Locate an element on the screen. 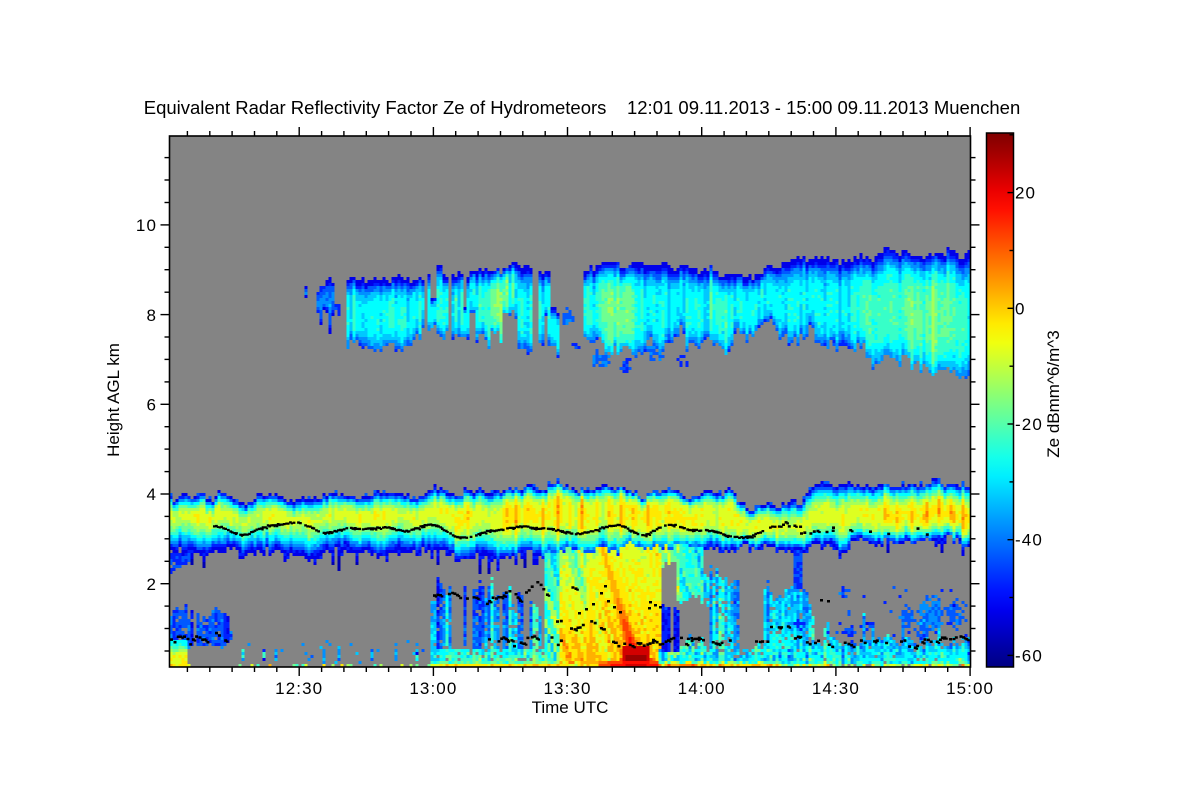 This screenshot has width=1200, height=800. svg-text: 12:30 is located at coordinates (299, 688).